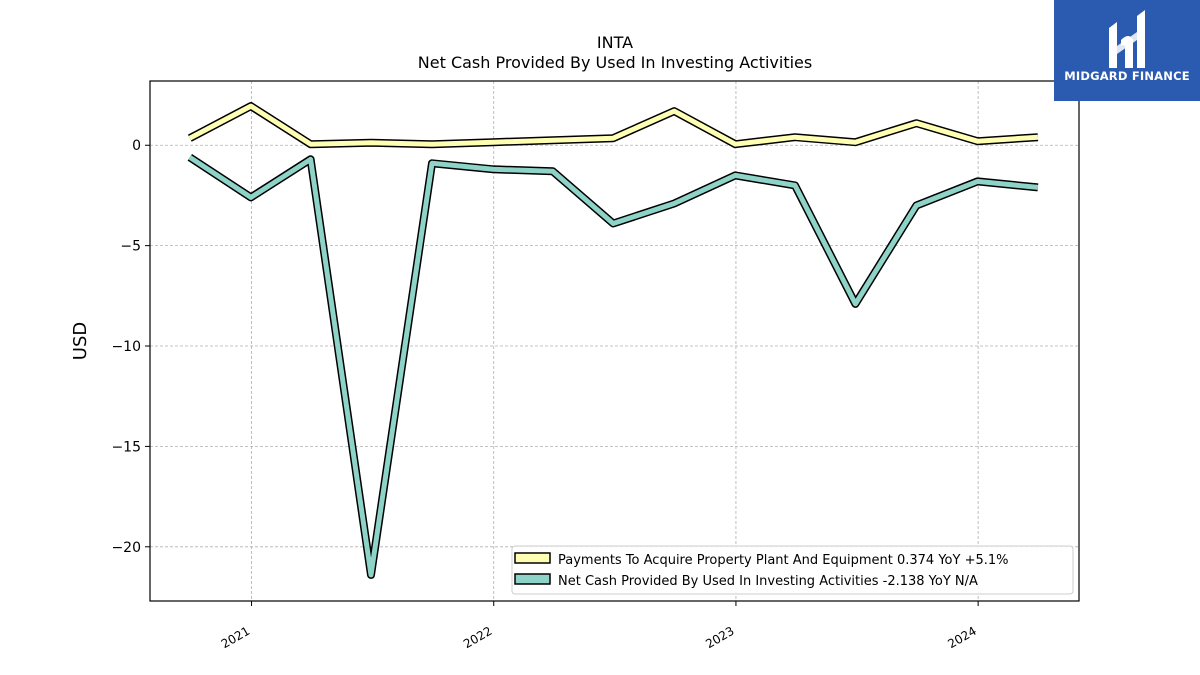 This screenshot has height=675, width=1200. Describe the element at coordinates (126, 347) in the screenshot. I see `y-tick-label: −10` at that location.